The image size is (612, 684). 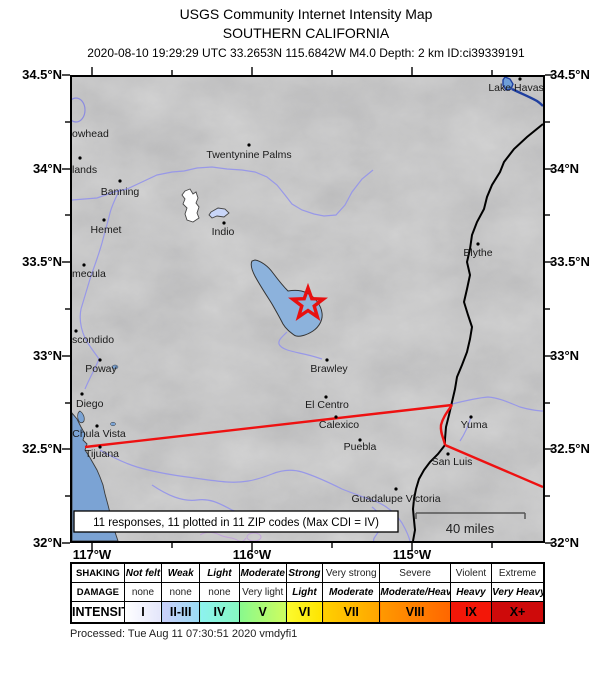 What do you see at coordinates (89, 274) in the screenshot?
I see `city-label: mecula` at bounding box center [89, 274].